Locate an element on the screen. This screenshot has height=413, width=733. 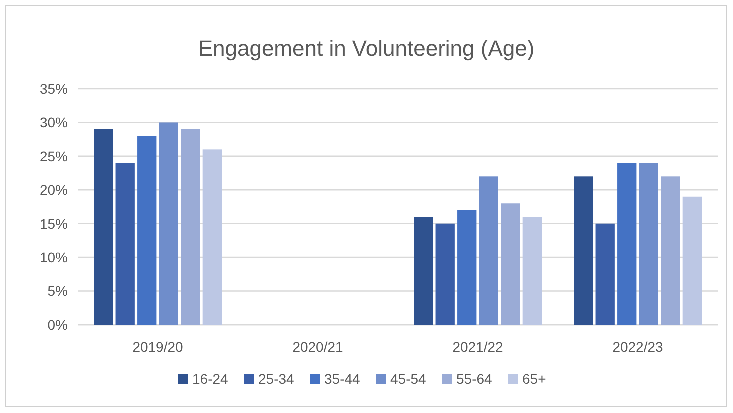
x-tick-label: 2019/20 is located at coordinates (158, 347).